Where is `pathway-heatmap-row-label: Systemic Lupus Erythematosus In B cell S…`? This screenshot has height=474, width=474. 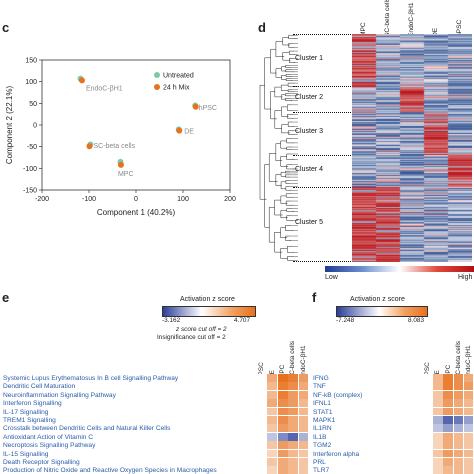
pathway-heatmap-row-label: Systemic Lupus Erythematosus In B cell S… is located at coordinates (91, 378).